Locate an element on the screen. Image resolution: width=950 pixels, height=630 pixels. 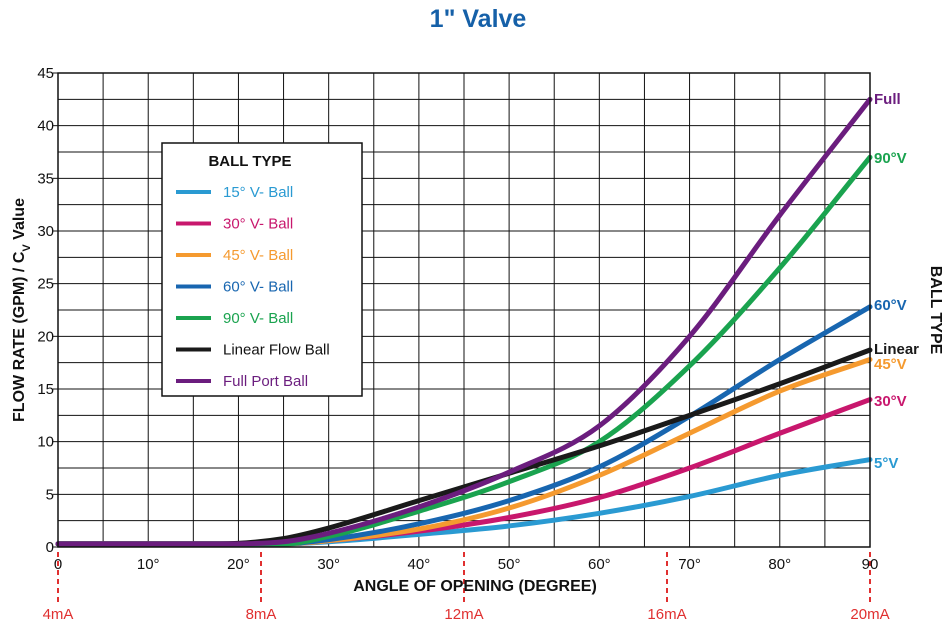
current-marker-label: 16mA is located at coordinates (666, 614).